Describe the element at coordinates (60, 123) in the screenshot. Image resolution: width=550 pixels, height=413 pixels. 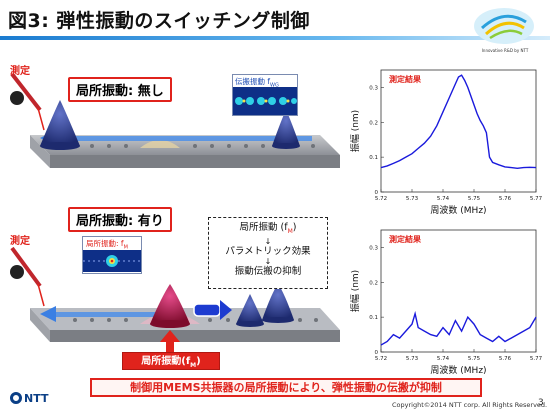
I see `vibration-peak-left` at that location.